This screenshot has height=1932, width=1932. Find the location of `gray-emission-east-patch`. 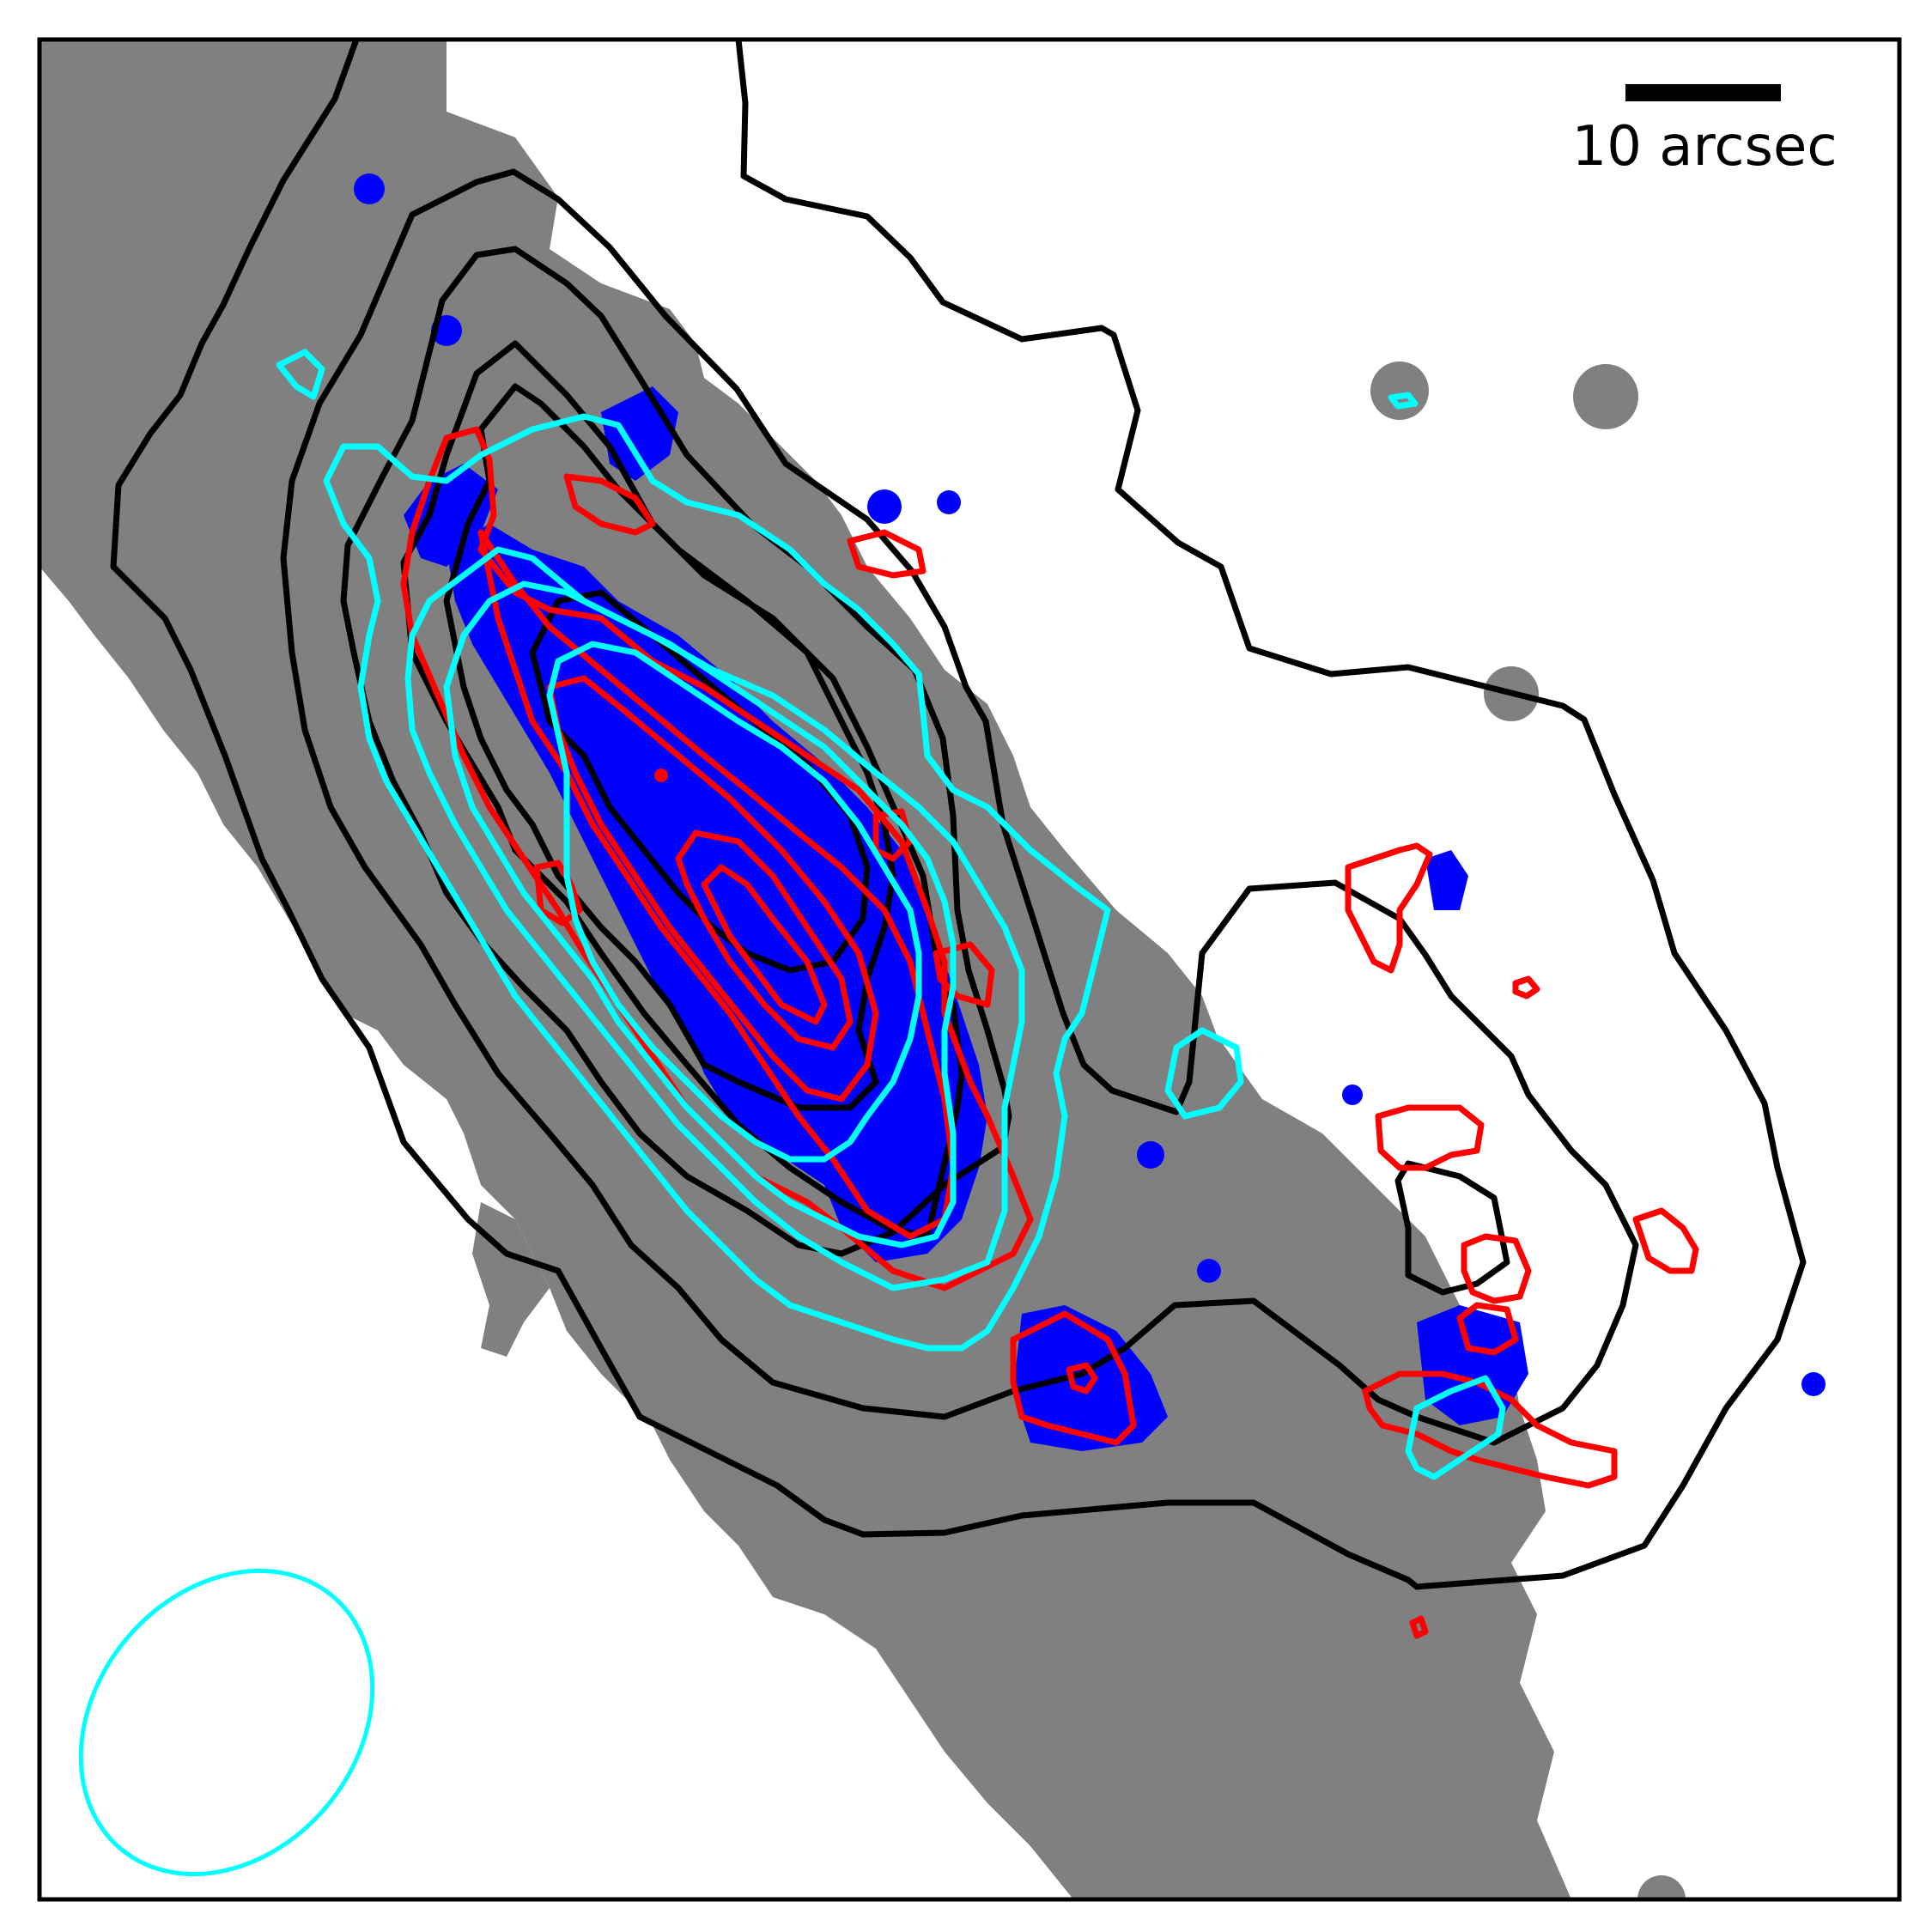

gray-emission-east-patch is located at coordinates (1297, 1180).